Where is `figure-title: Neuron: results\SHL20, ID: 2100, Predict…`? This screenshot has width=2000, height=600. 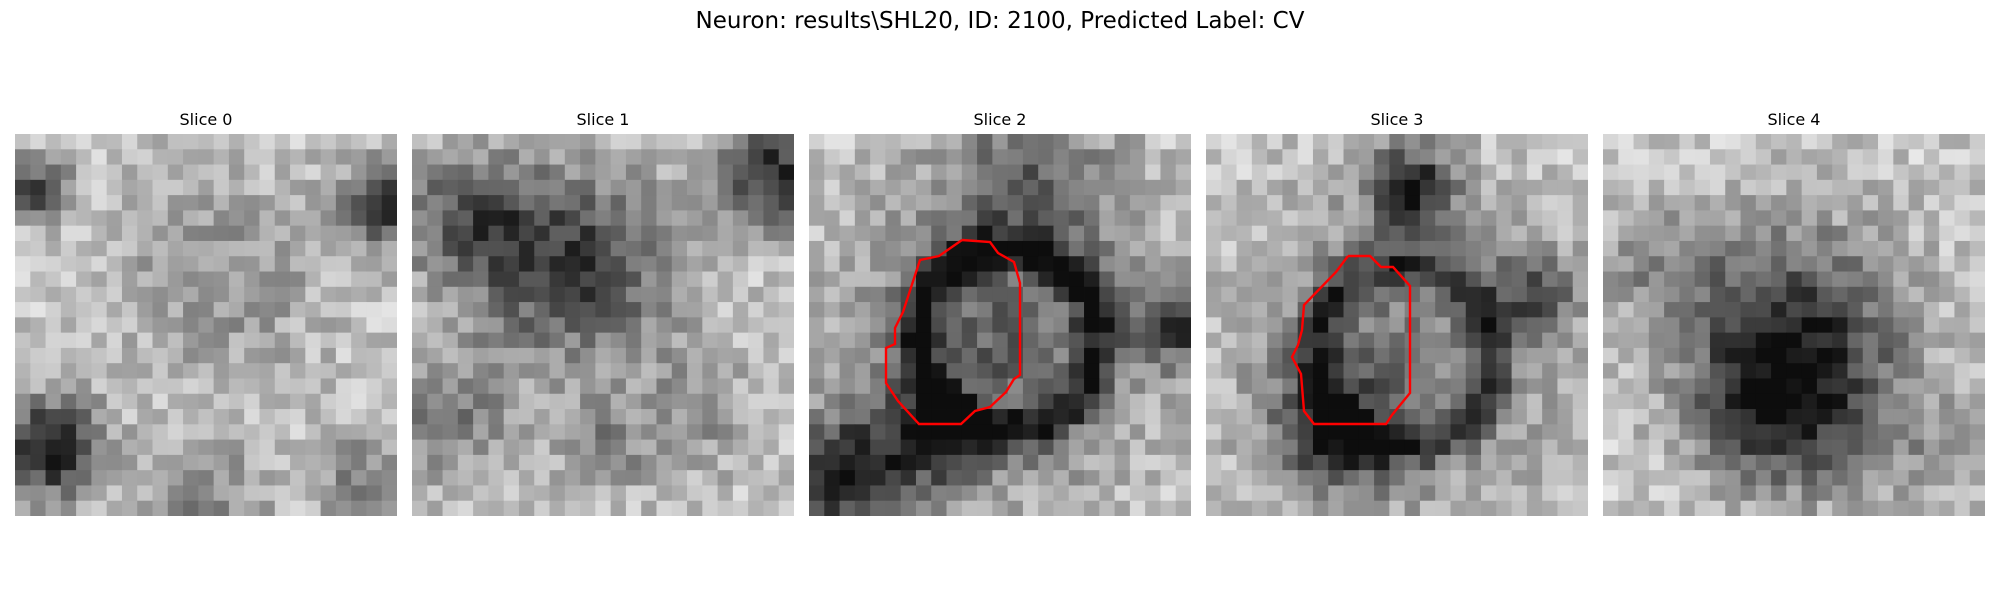 figure-title: Neuron: results\SHL20, ID: 2100, Predict… is located at coordinates (1000, 21).